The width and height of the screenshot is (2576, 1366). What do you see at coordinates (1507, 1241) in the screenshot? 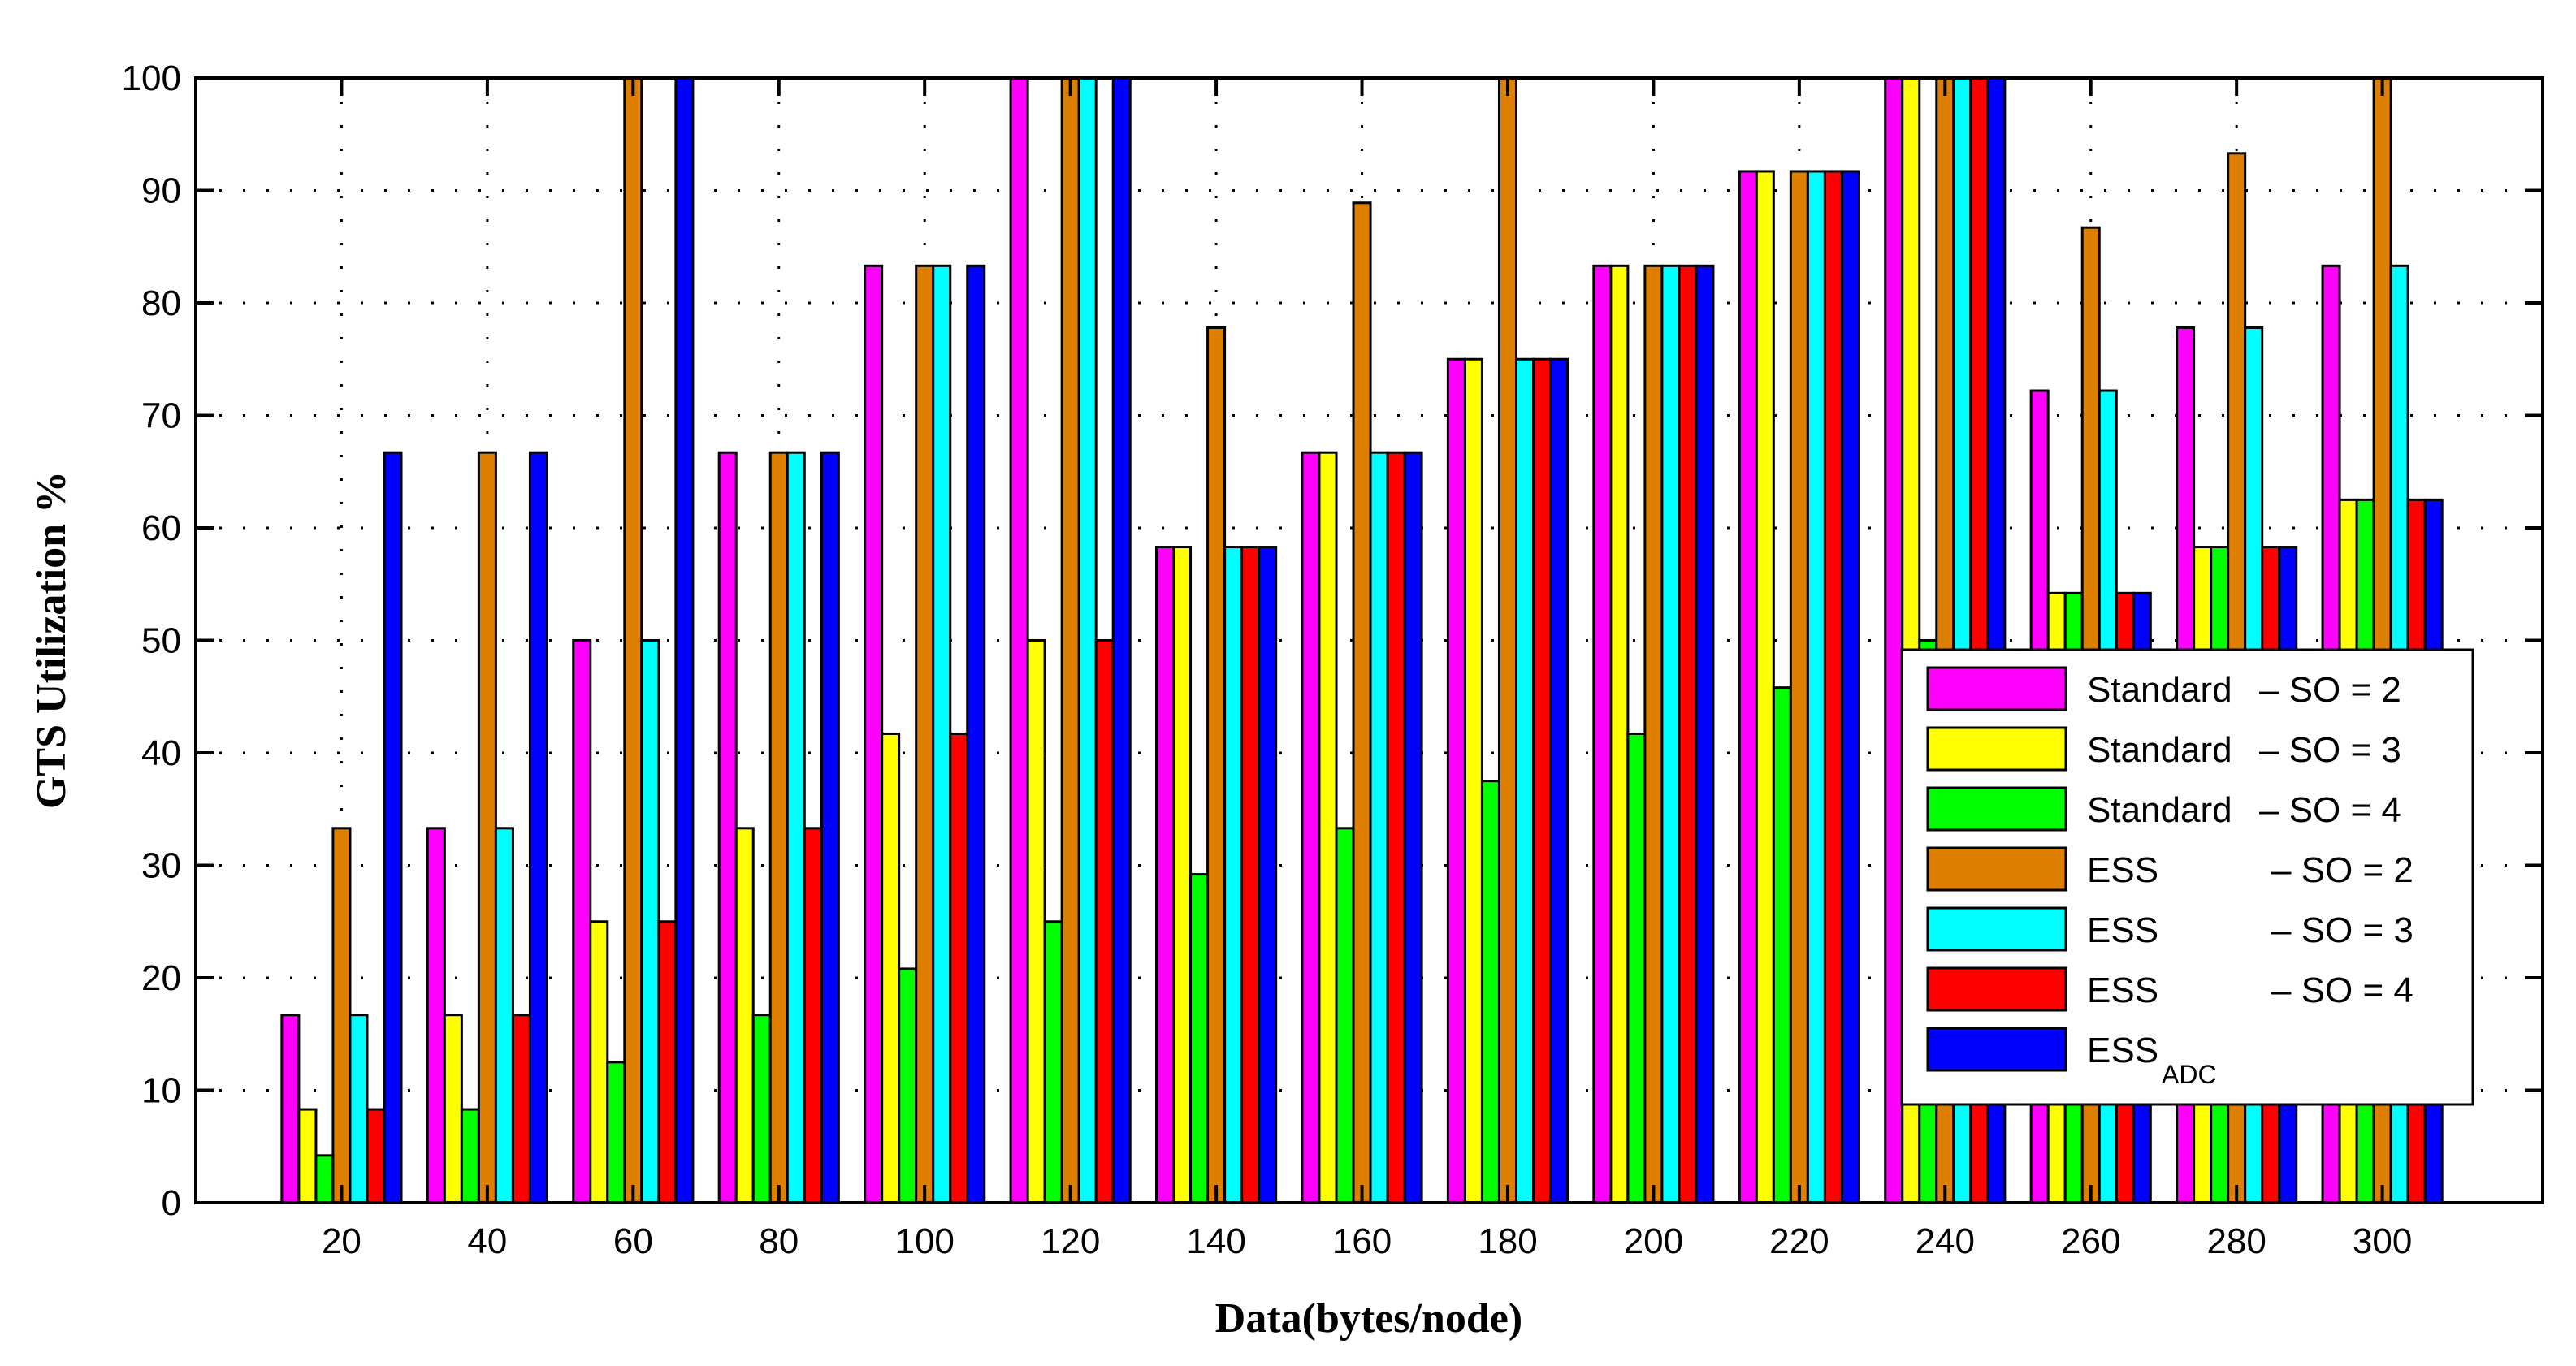
I see `x-tick-label: 180` at bounding box center [1507, 1241].